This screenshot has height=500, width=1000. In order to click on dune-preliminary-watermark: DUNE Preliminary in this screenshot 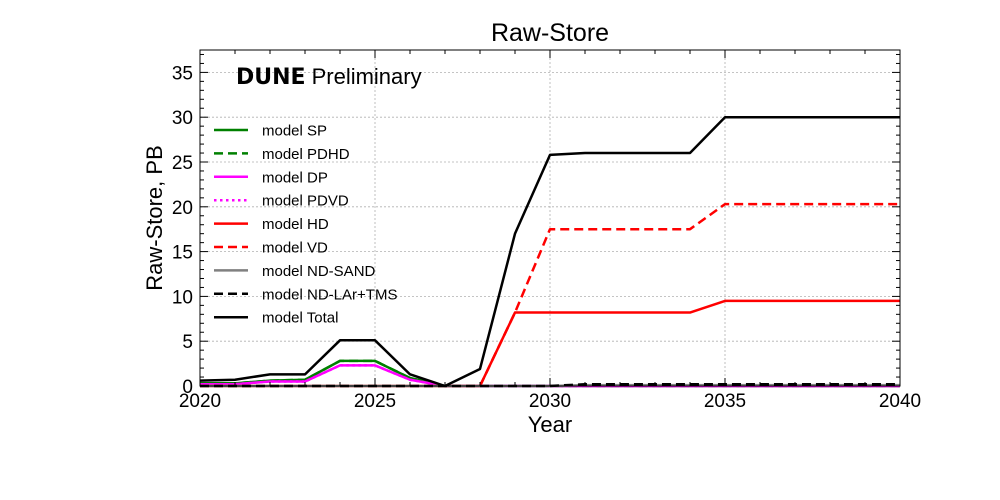, I will do `click(329, 77)`.